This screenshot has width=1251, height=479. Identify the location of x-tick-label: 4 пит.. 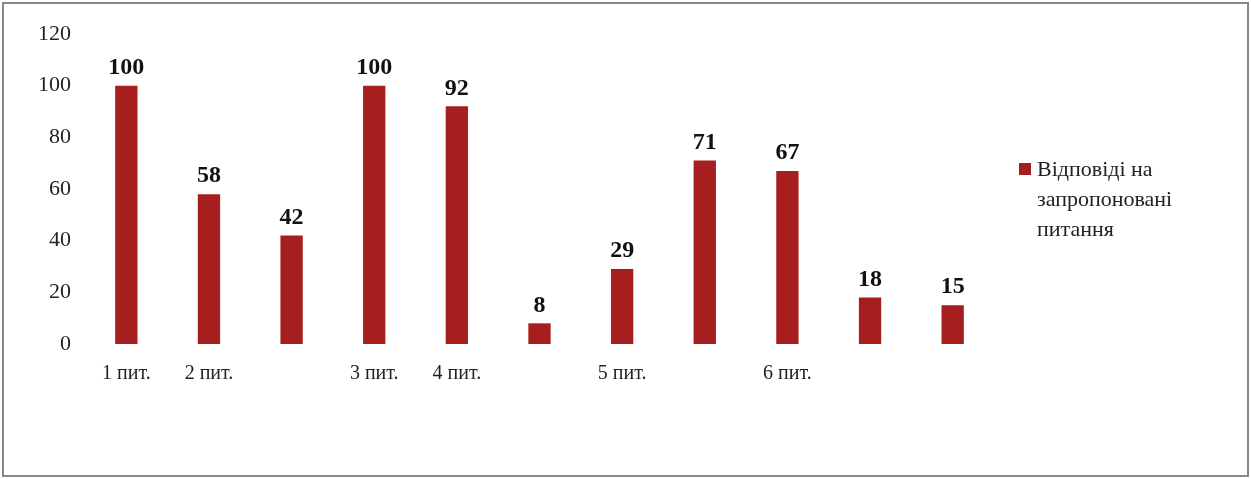
(457, 372).